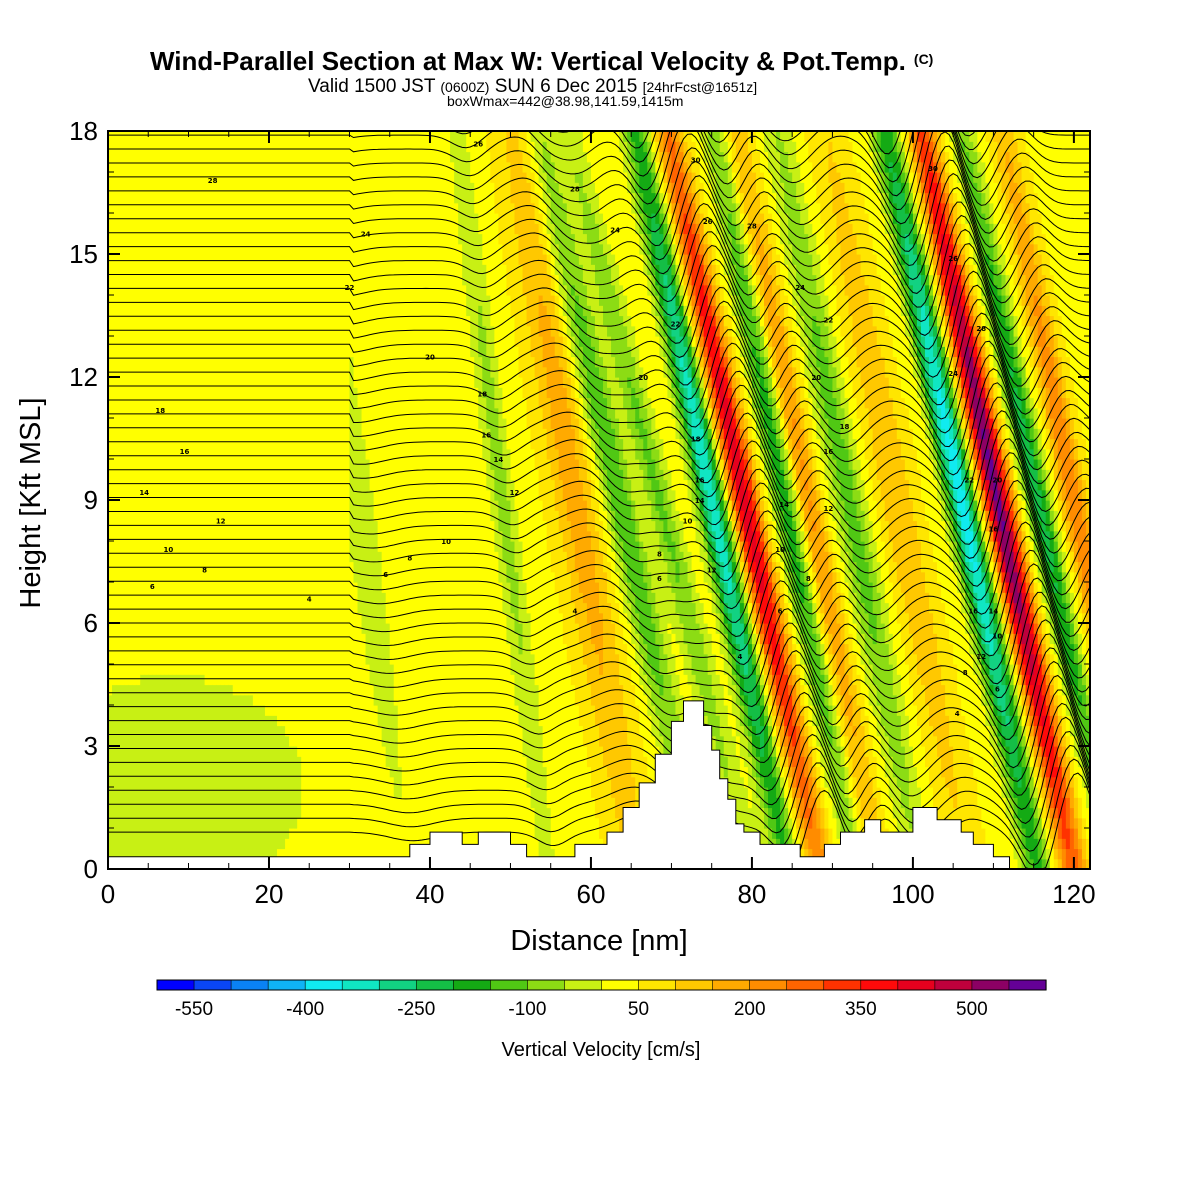 The height and width of the screenshot is (1200, 1200). I want to click on copyright-mark: (C), so click(923, 59).